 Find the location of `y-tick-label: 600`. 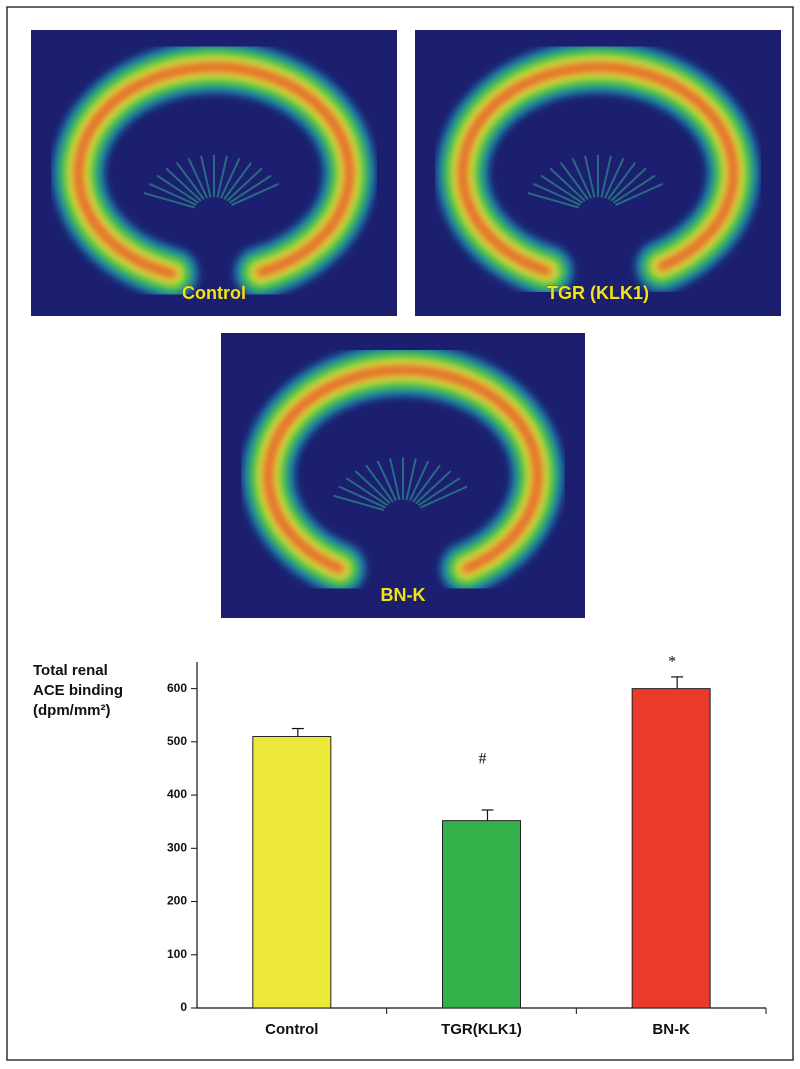

y-tick-label: 600 is located at coordinates (177, 688).